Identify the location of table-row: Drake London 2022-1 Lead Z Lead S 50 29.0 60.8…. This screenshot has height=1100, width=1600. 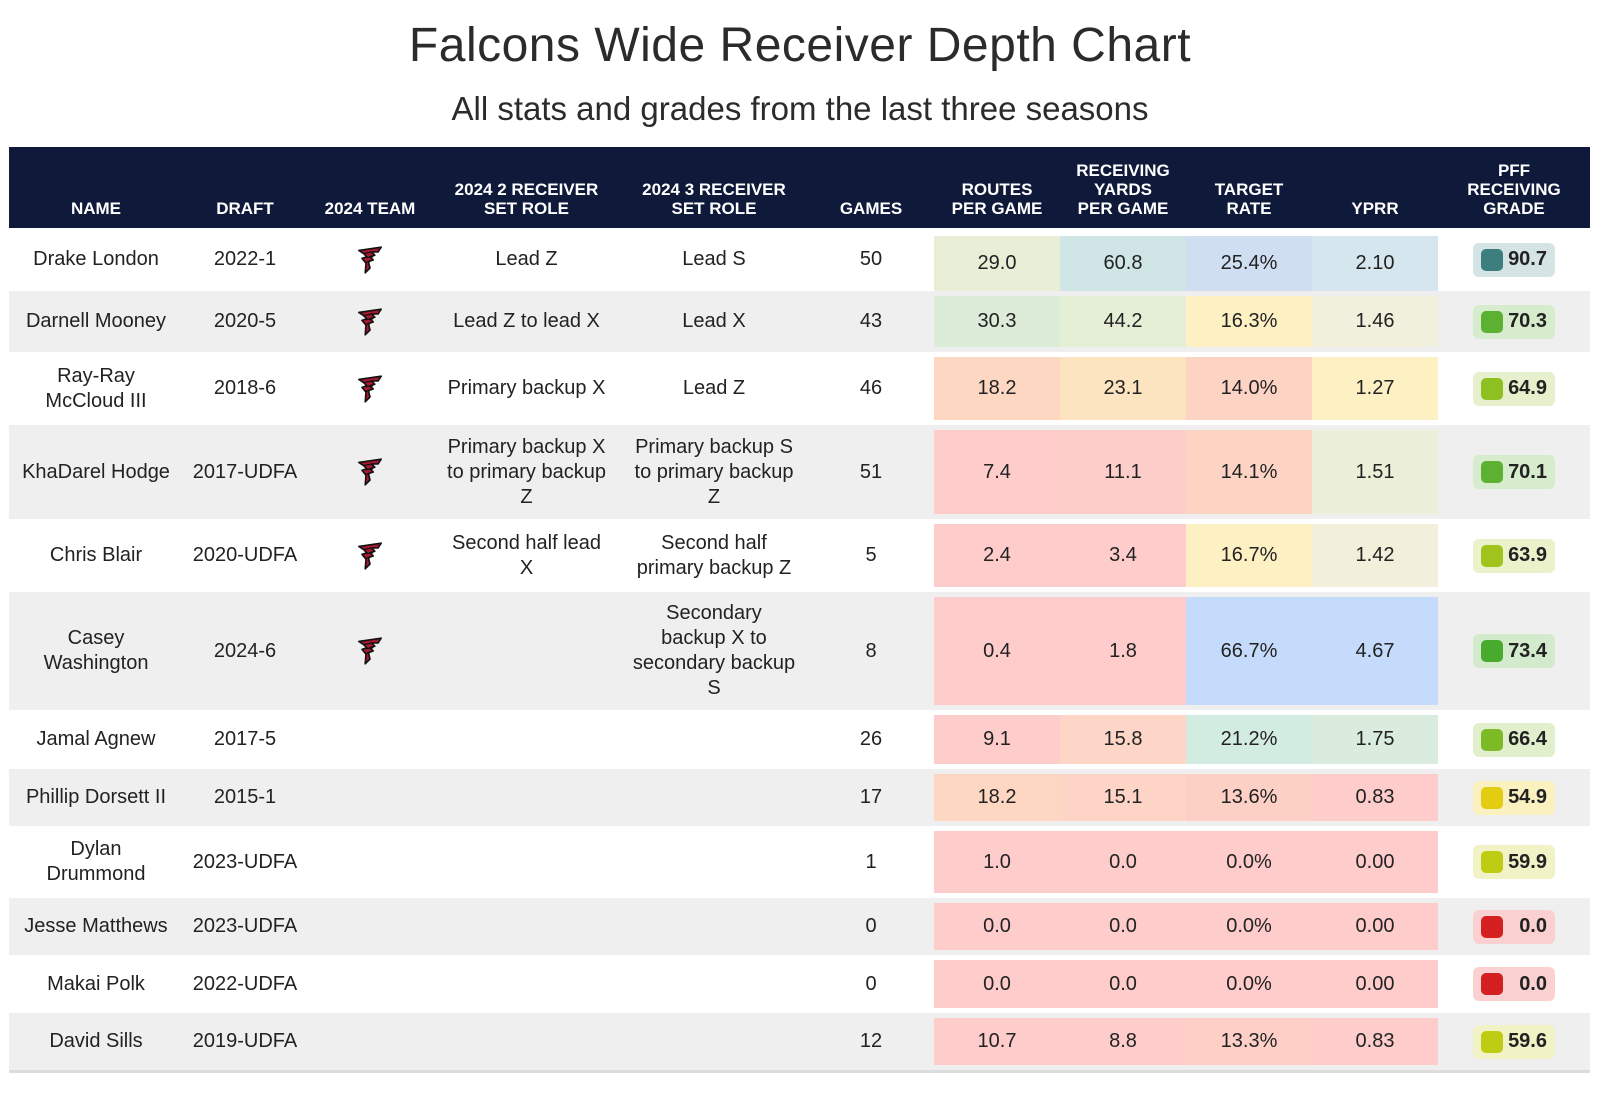
(799, 259).